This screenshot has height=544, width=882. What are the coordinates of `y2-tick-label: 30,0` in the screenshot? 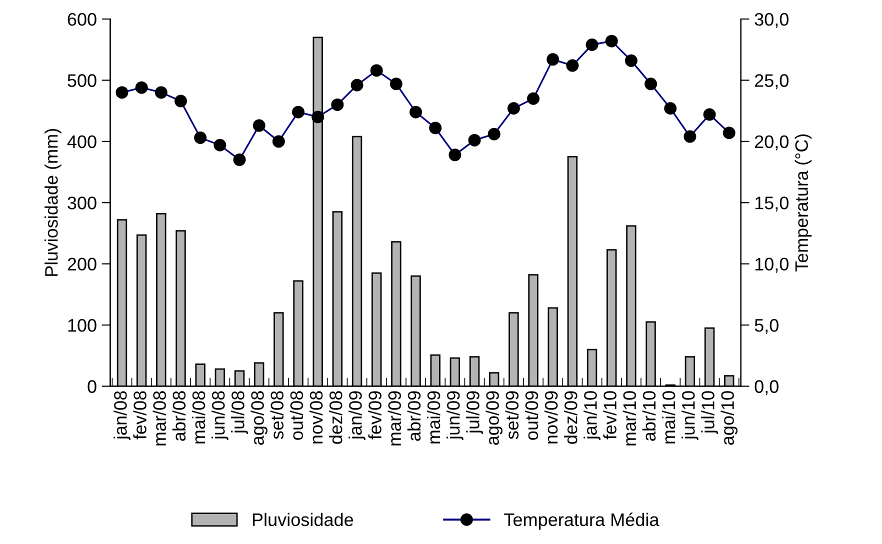 It's located at (771, 20).